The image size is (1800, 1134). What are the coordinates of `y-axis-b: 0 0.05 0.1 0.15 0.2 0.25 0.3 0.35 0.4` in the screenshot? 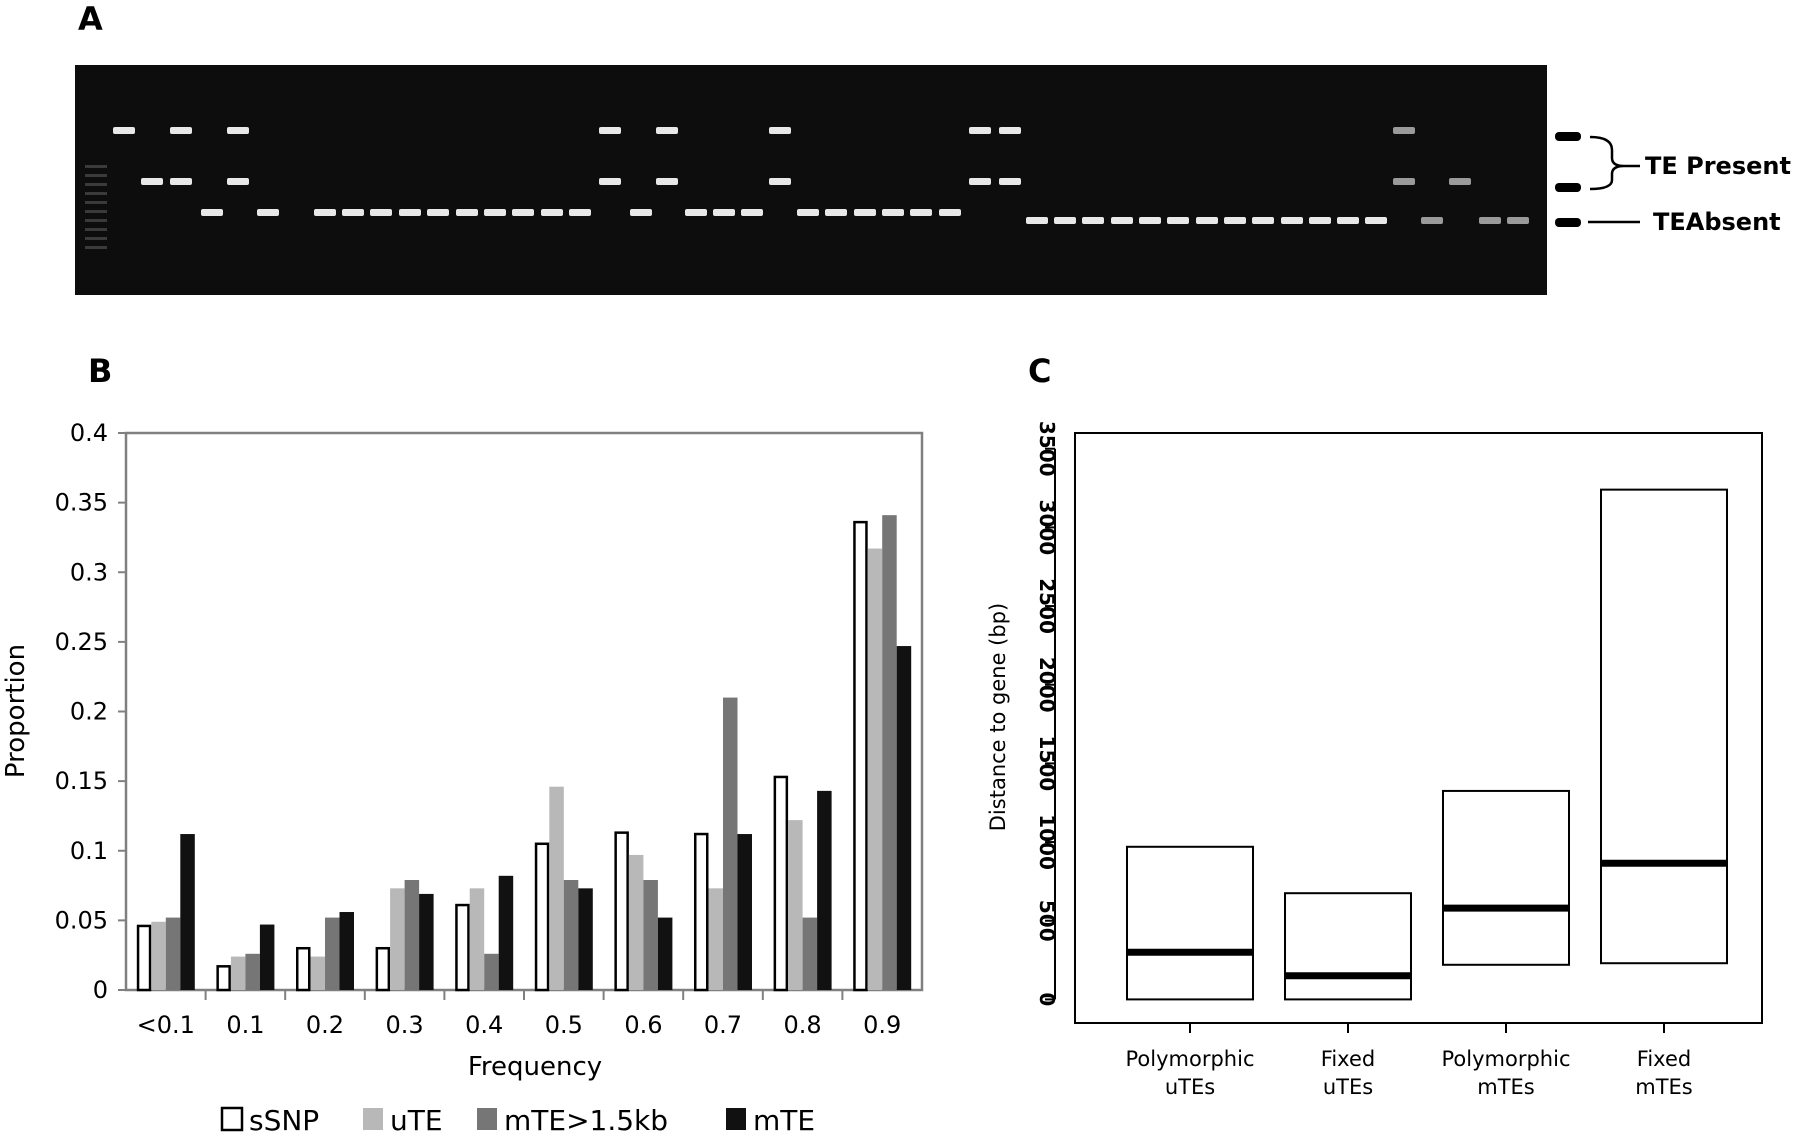 It's located at (90, 711).